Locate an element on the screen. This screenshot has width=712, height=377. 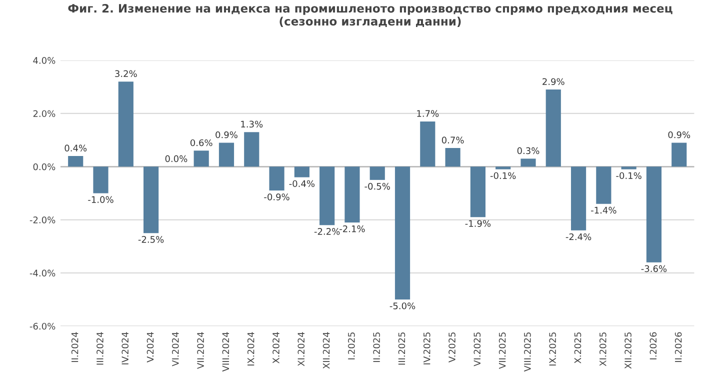
data-label: -5.0% is located at coordinates (403, 306).